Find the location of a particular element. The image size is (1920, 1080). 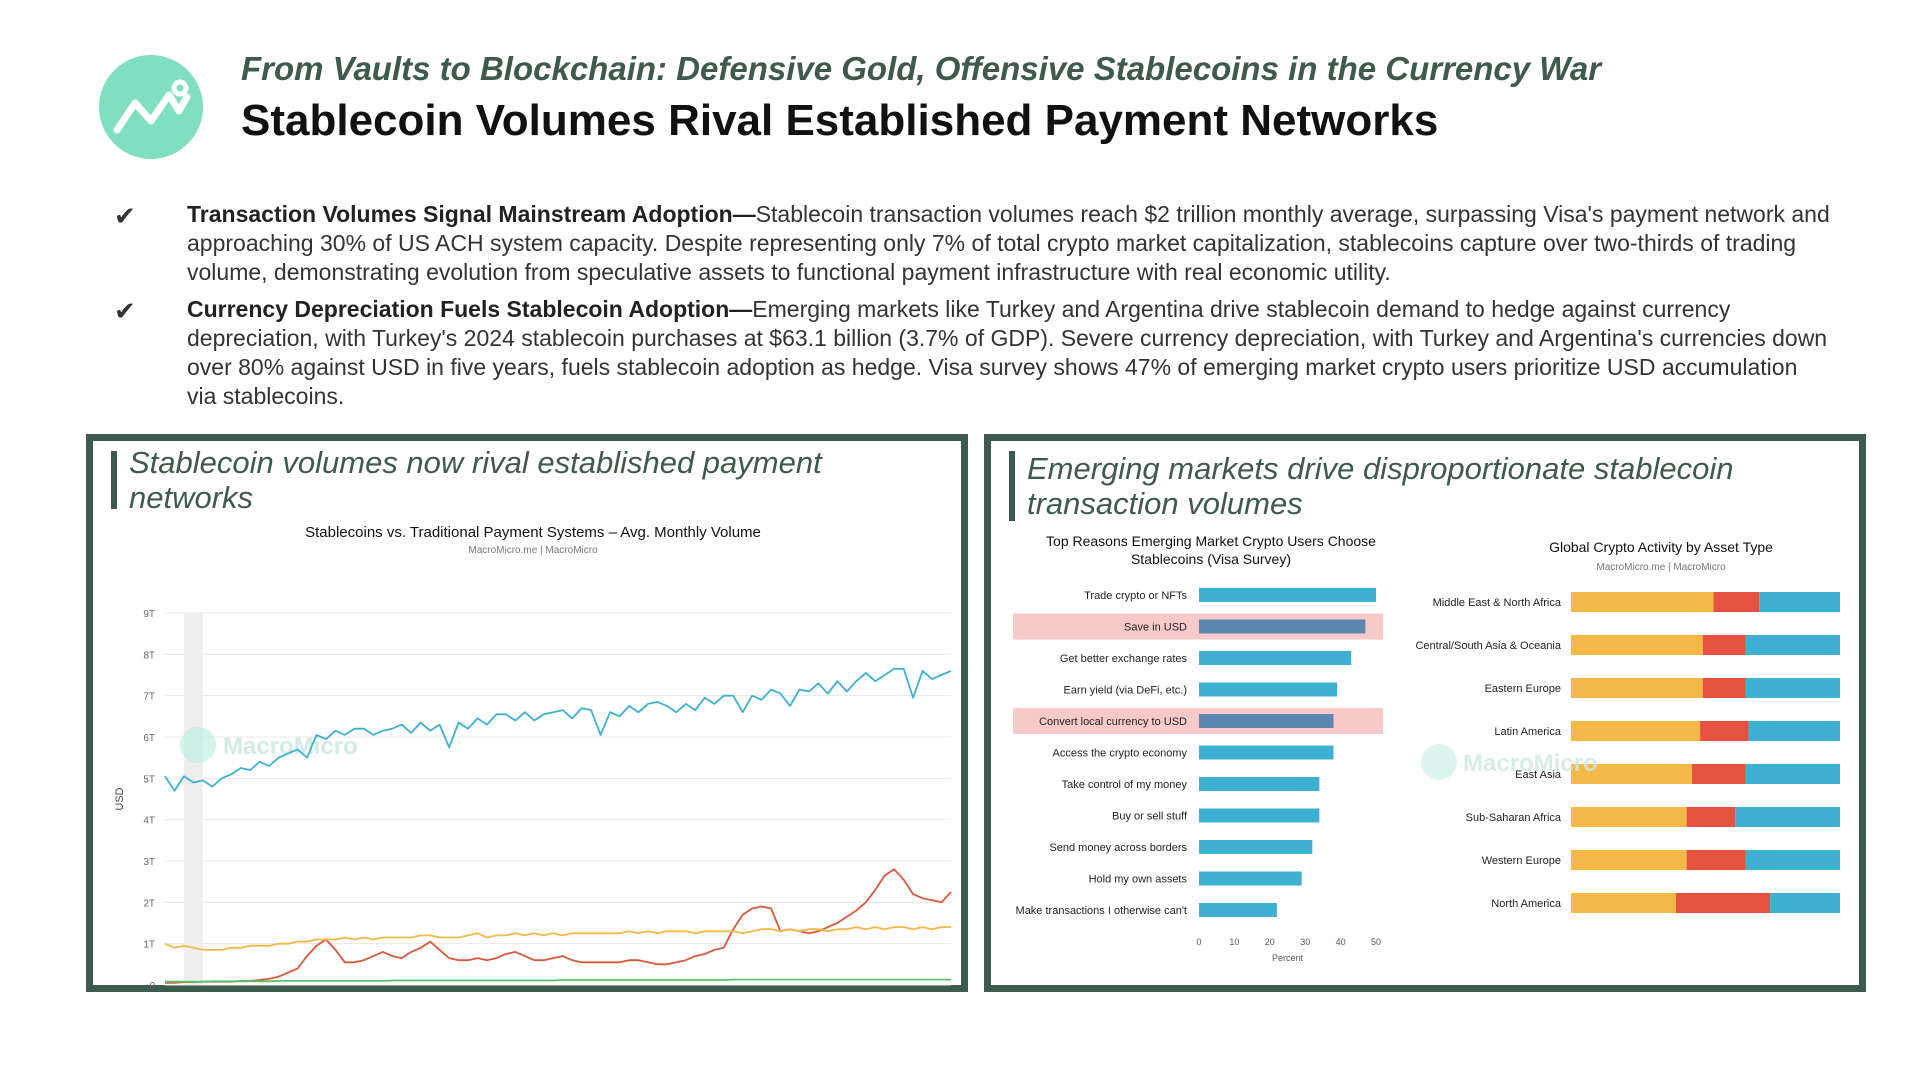

category-label: Convert local currency to USD is located at coordinates (1113, 722).